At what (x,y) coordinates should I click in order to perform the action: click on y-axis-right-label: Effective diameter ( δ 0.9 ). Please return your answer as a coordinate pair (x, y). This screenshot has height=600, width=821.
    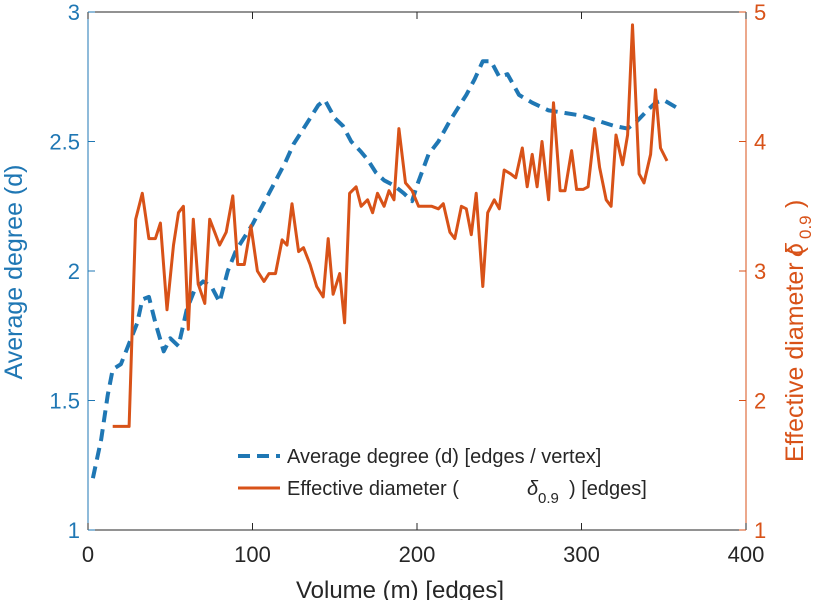
    Looking at the image, I should click on (798, 331).